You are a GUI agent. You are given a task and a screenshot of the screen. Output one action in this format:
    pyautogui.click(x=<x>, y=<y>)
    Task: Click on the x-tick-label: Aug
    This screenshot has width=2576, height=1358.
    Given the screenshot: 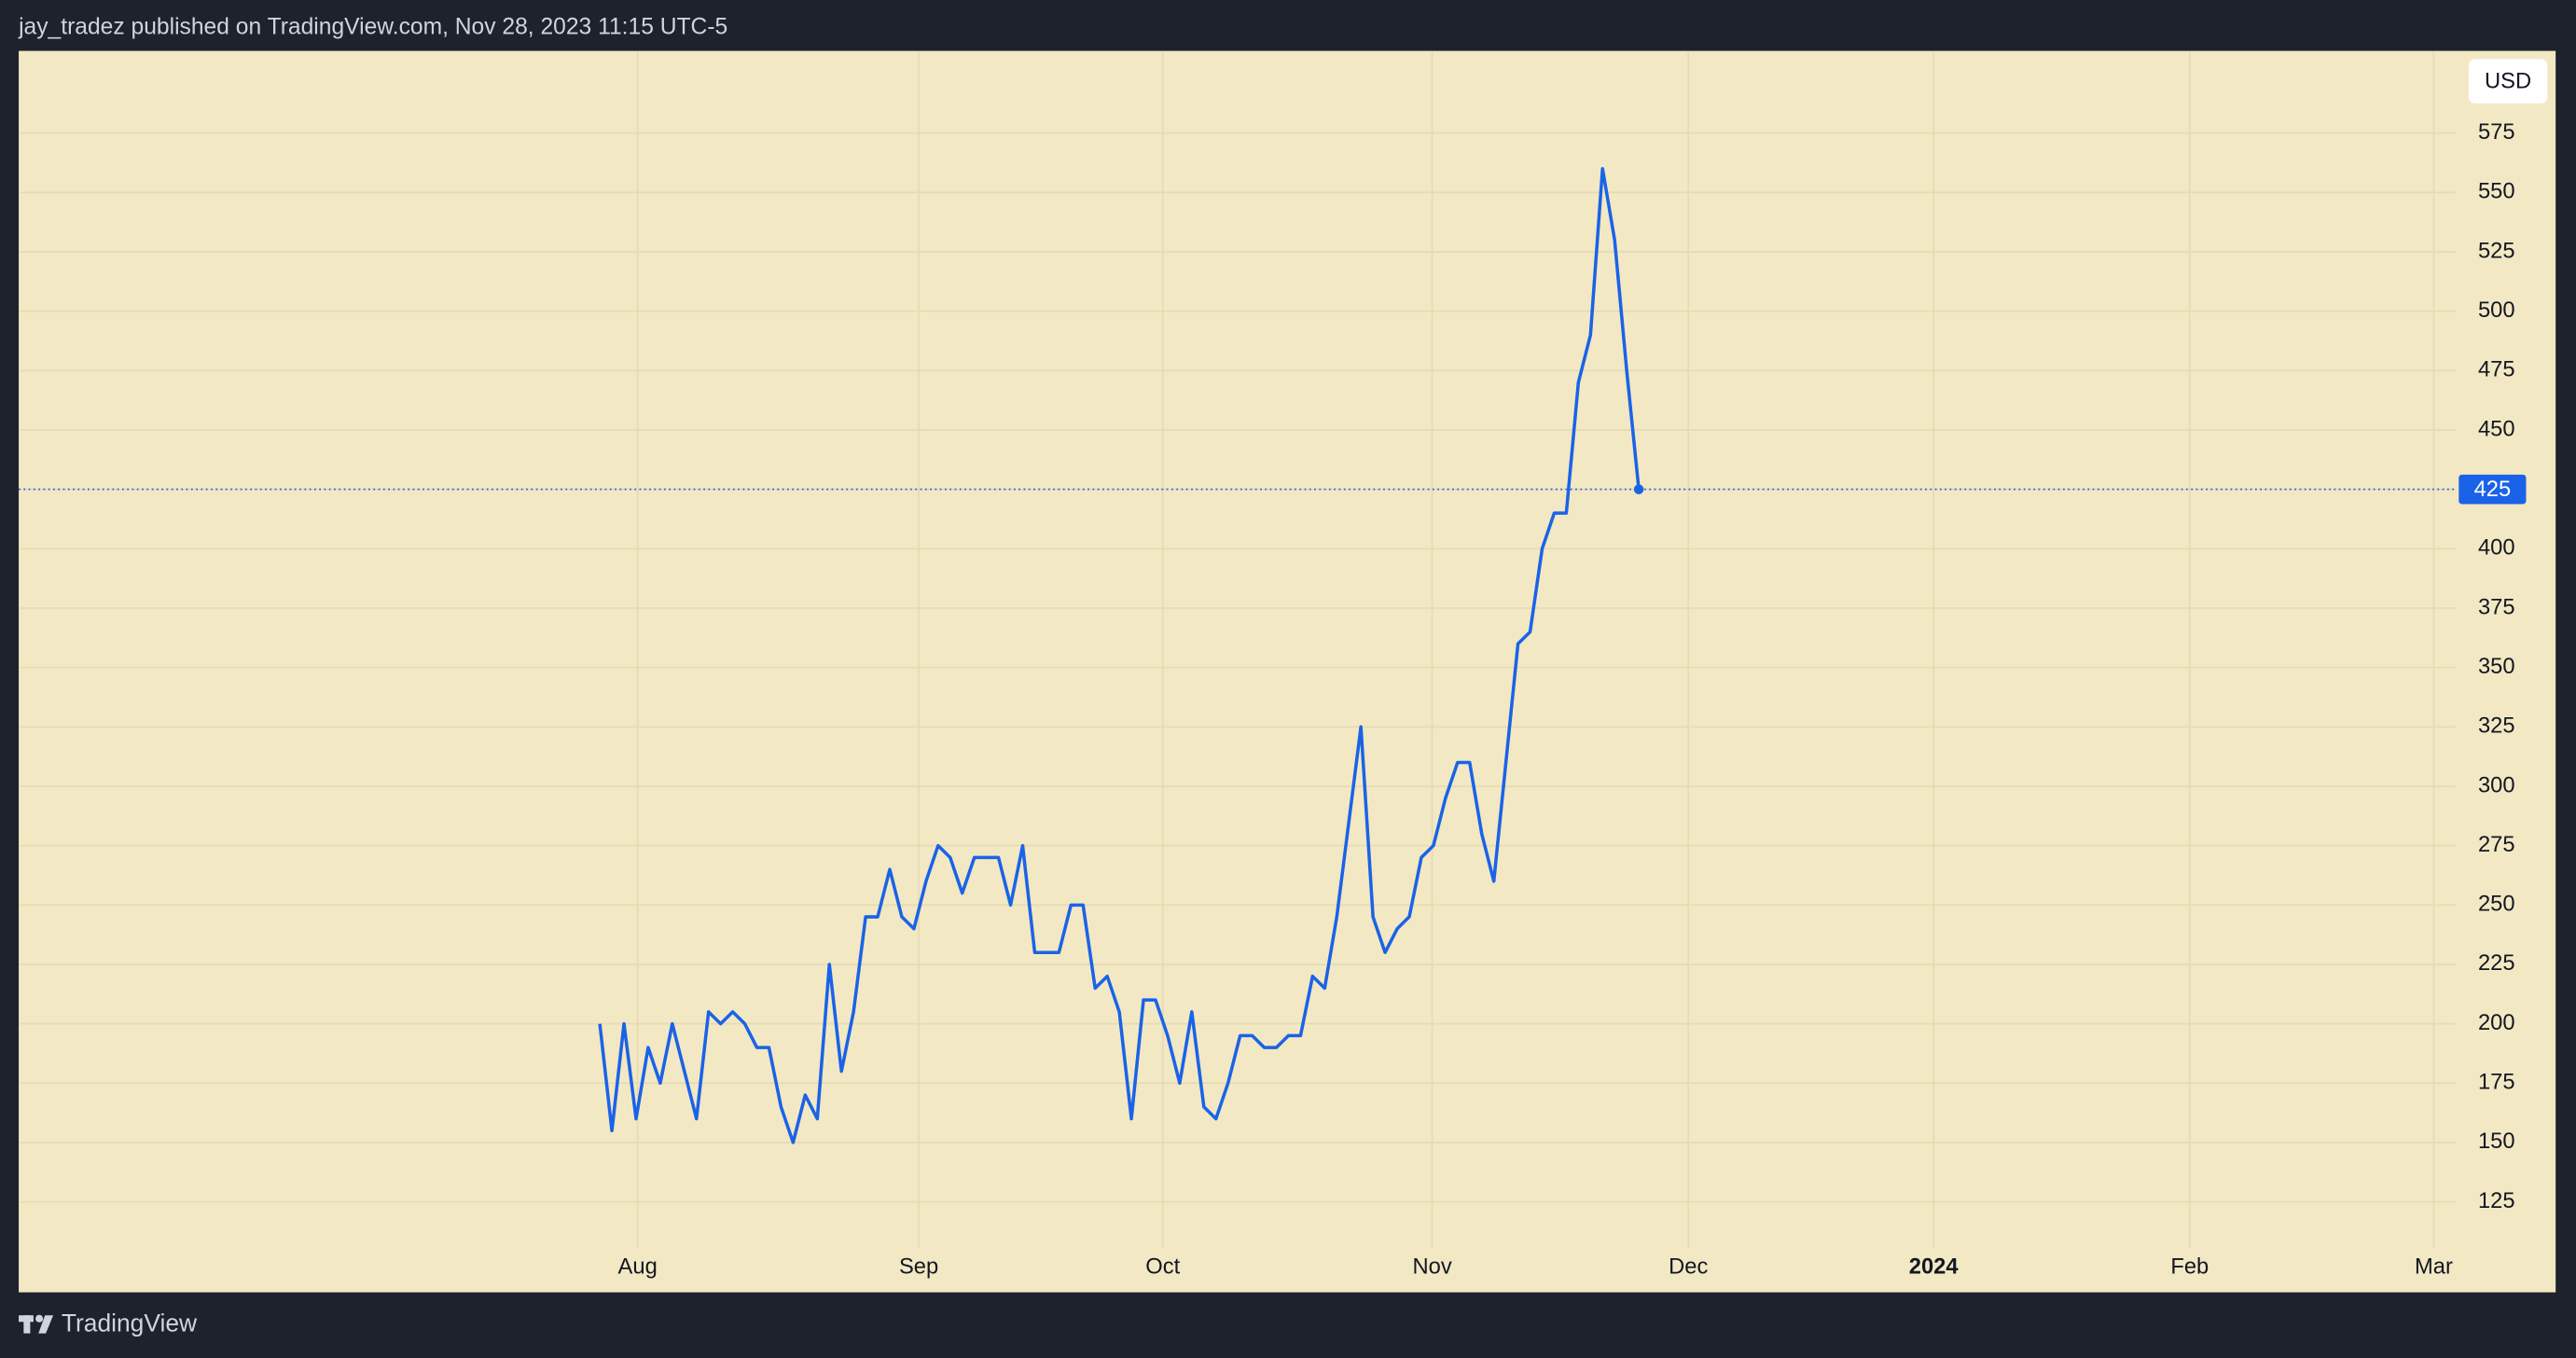 What is the action you would take?
    pyautogui.click(x=638, y=1266)
    